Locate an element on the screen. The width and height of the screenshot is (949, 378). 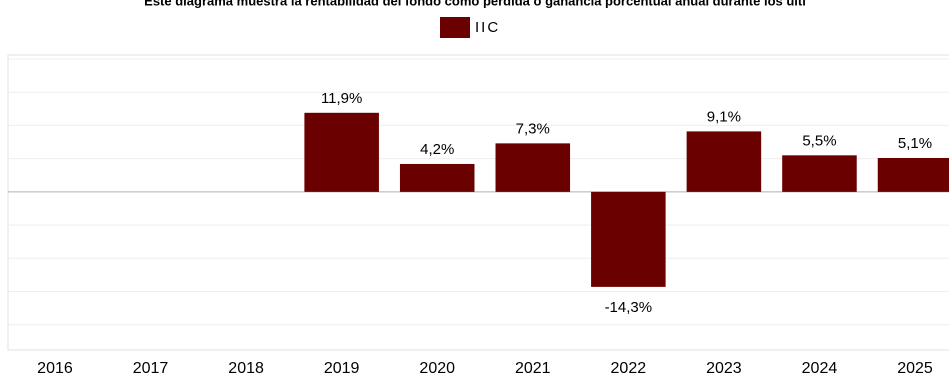
x-tick-label: 2017 is located at coordinates (151, 368).